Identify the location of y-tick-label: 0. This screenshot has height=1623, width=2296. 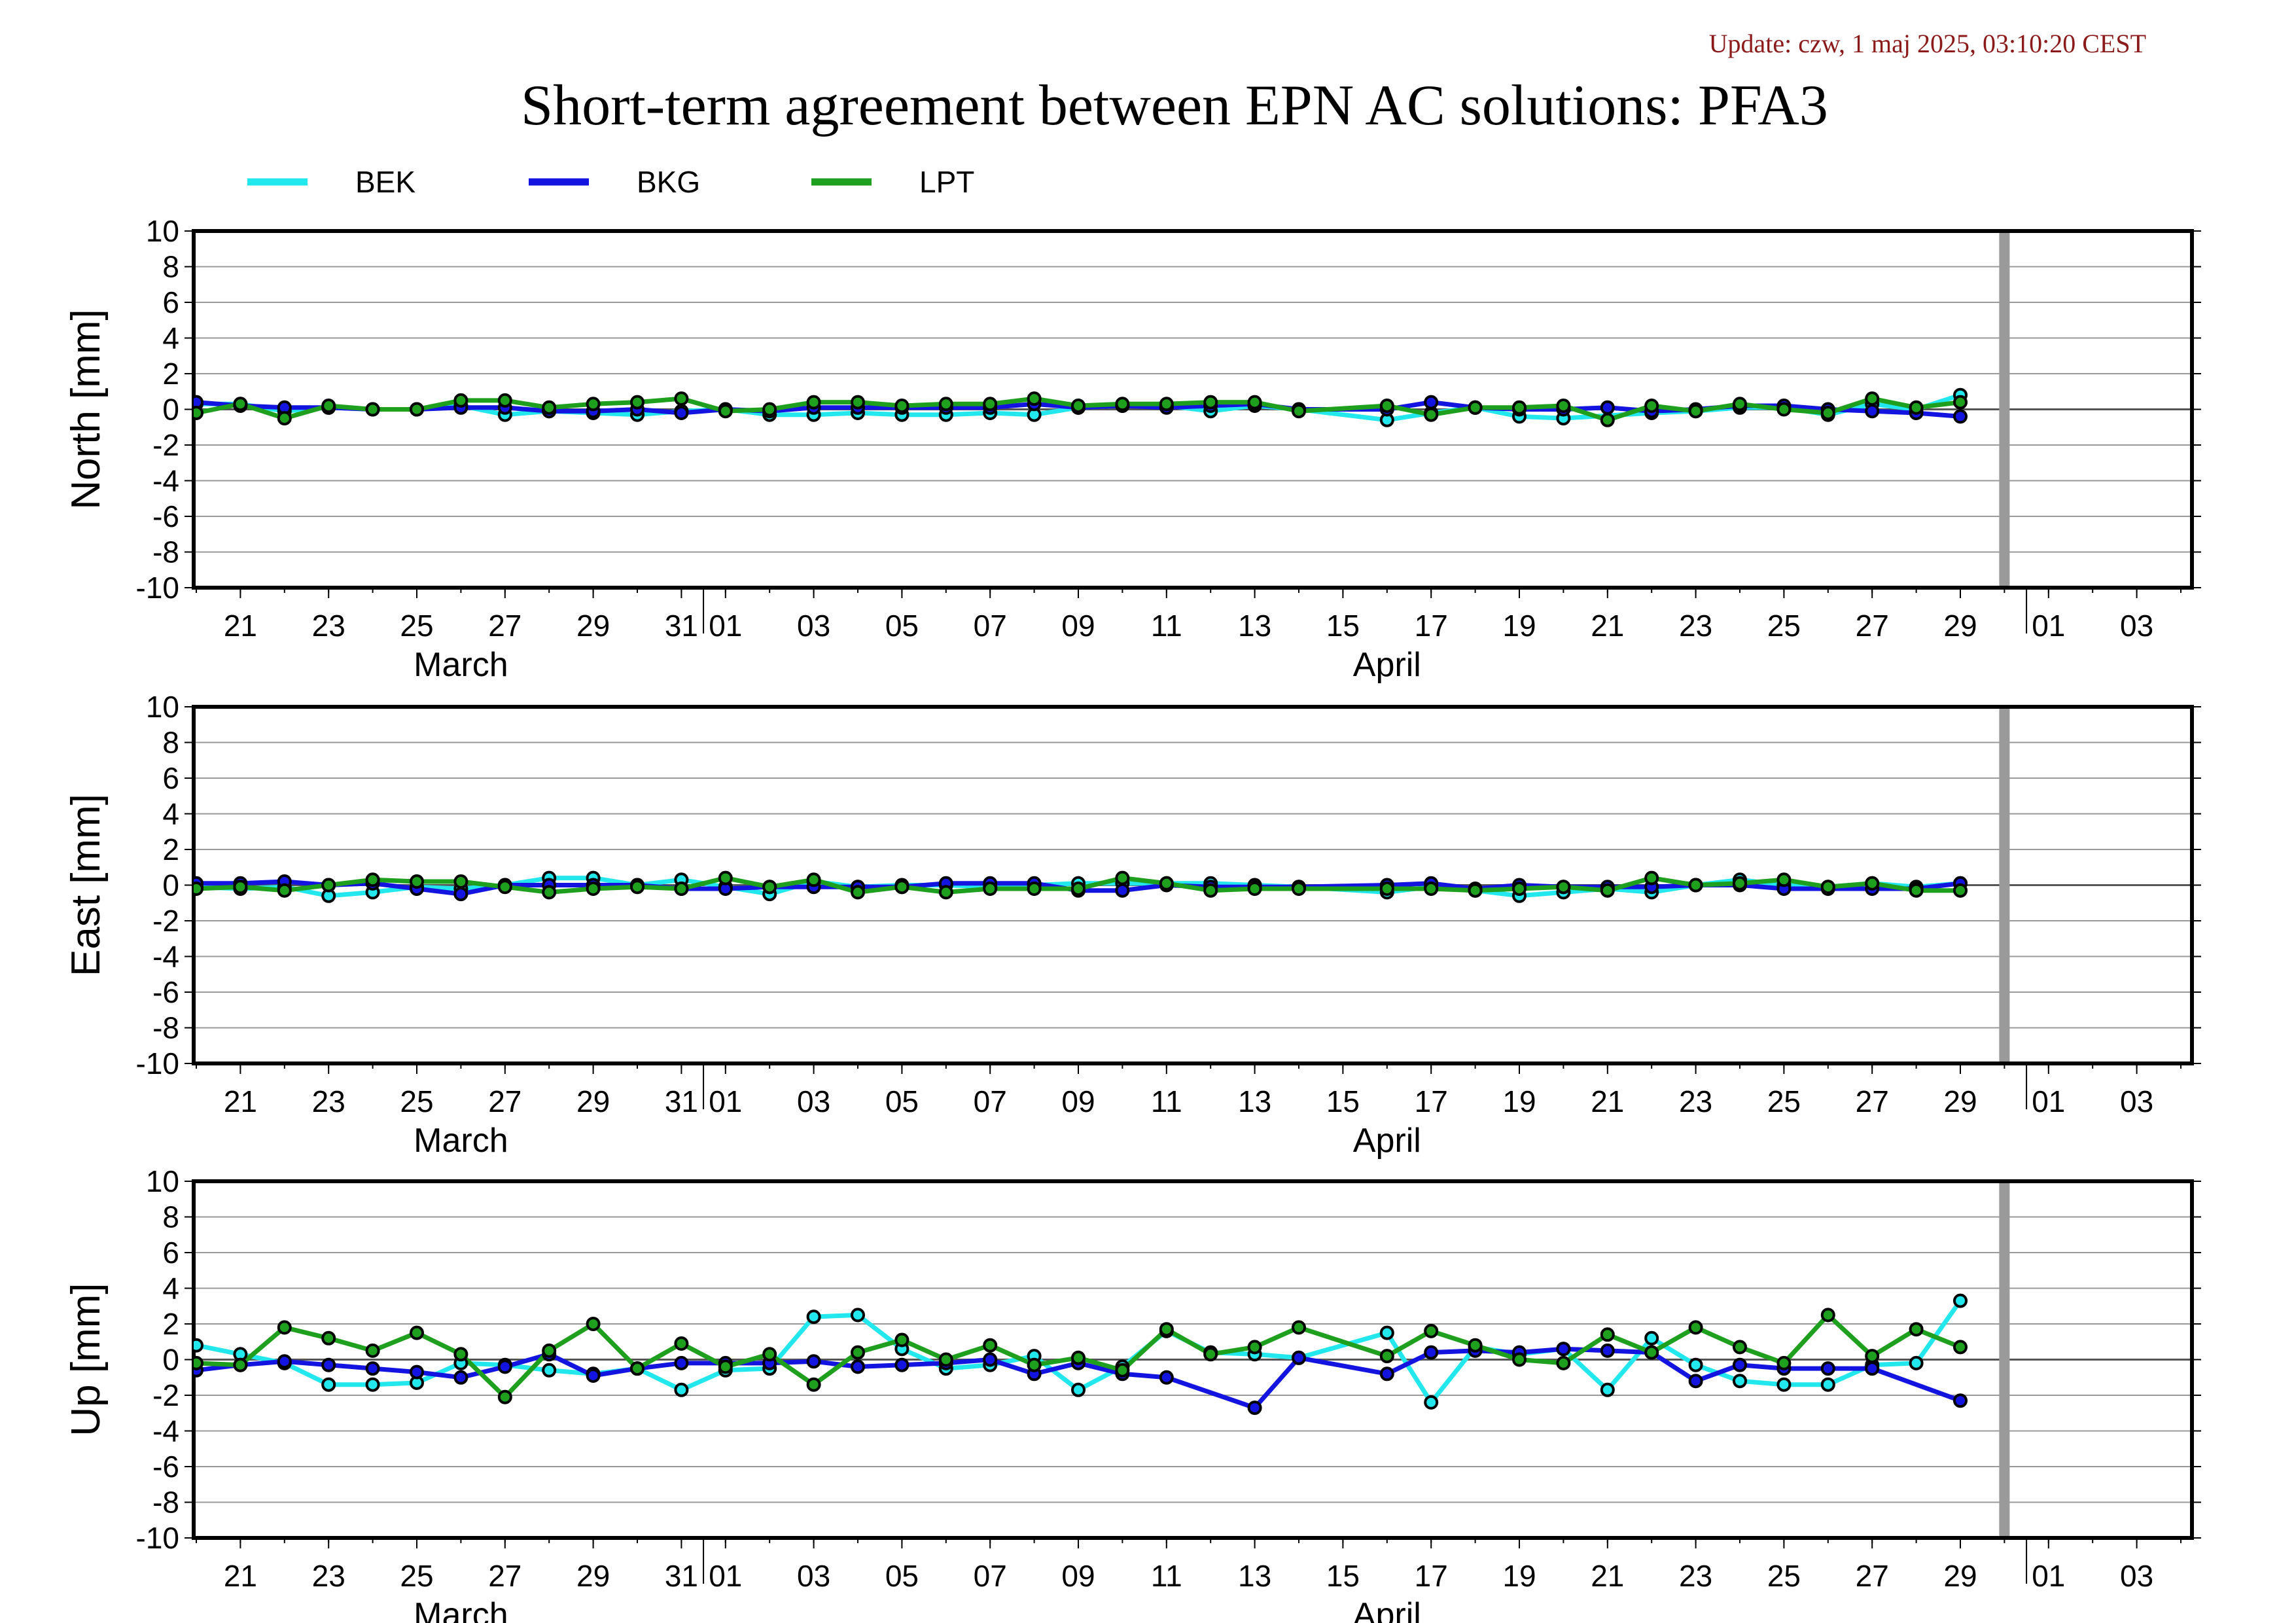
(170, 410).